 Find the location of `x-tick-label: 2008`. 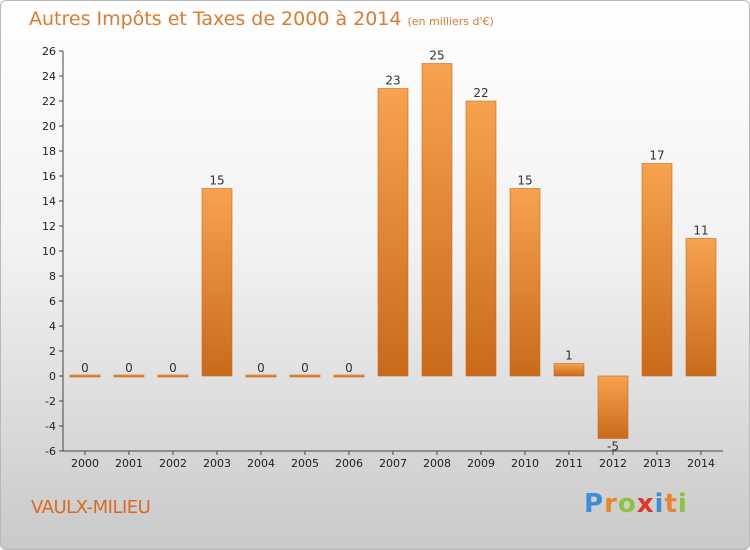

x-tick-label: 2008 is located at coordinates (437, 463).